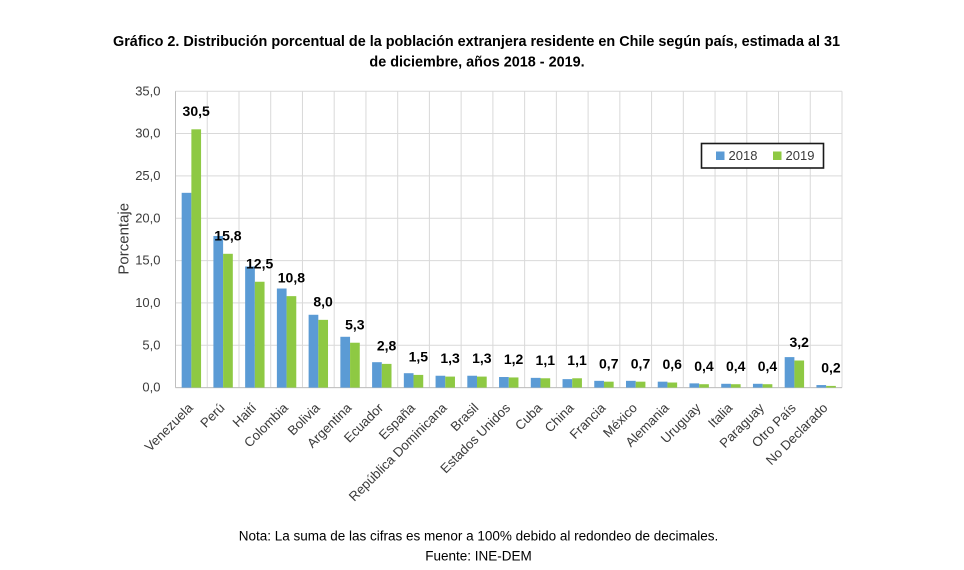  What do you see at coordinates (419, 357) in the screenshot?
I see `svg-text: 1,5` at bounding box center [419, 357].